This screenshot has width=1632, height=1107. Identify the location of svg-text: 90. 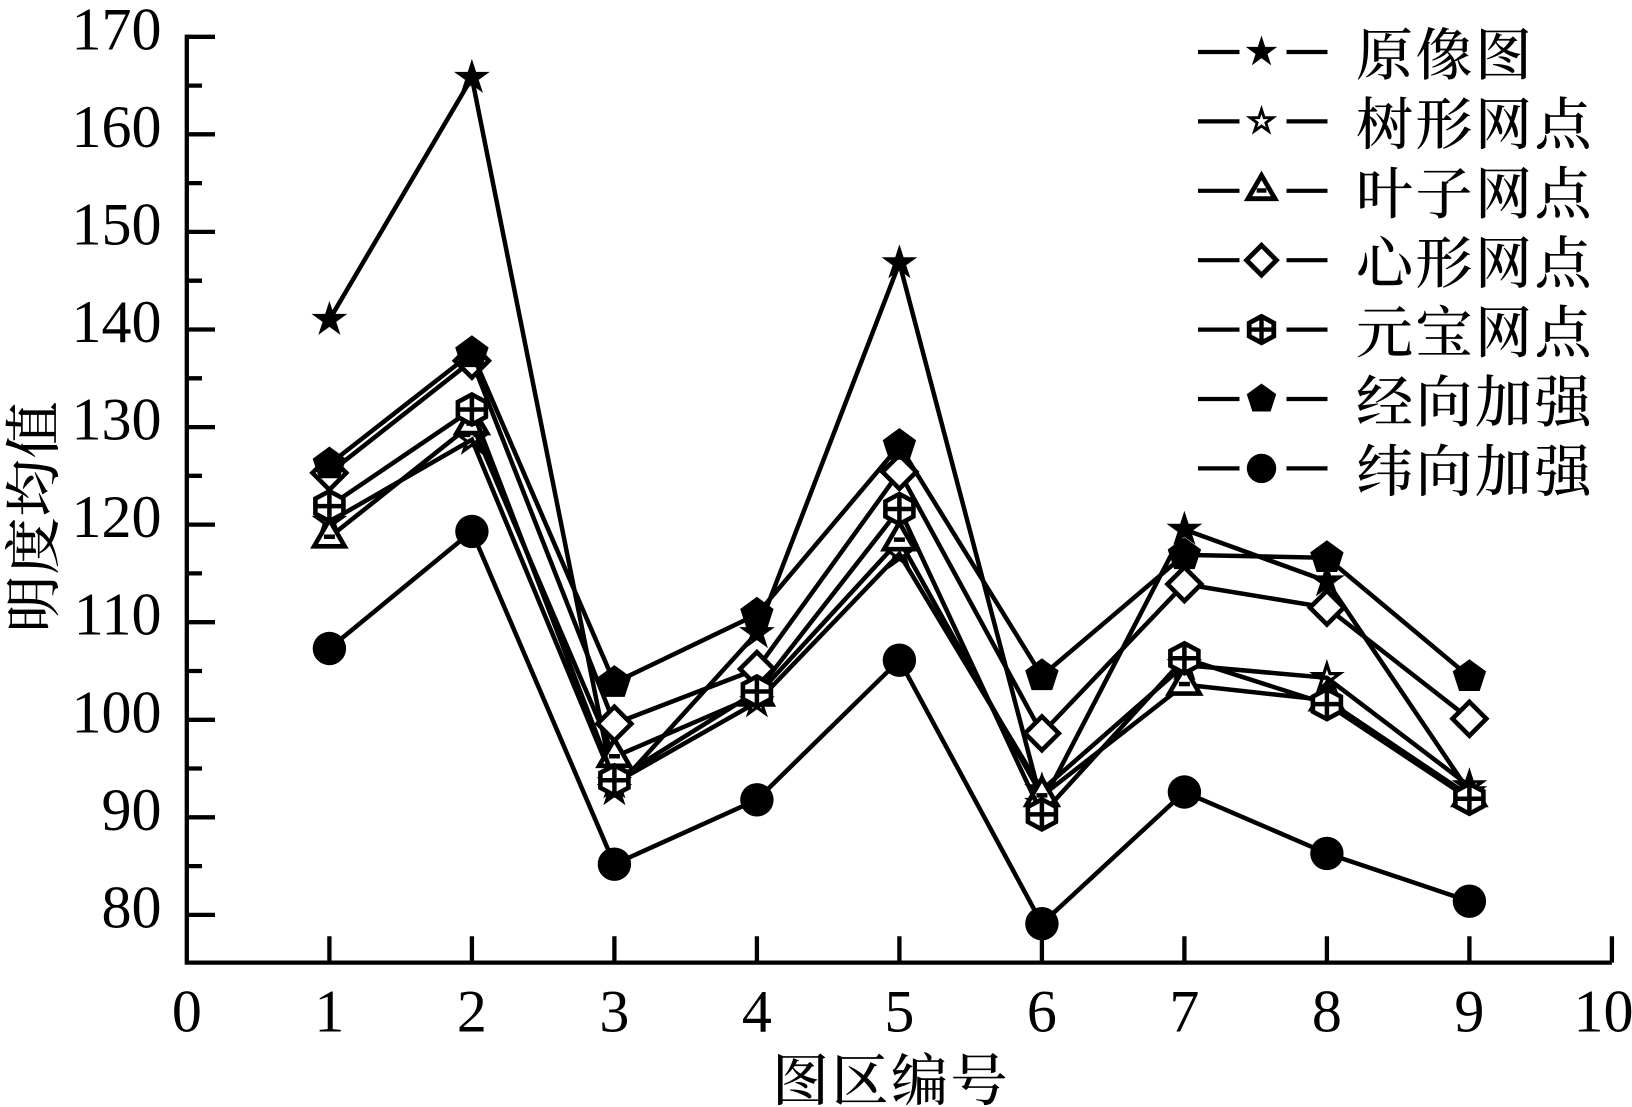
(132, 810).